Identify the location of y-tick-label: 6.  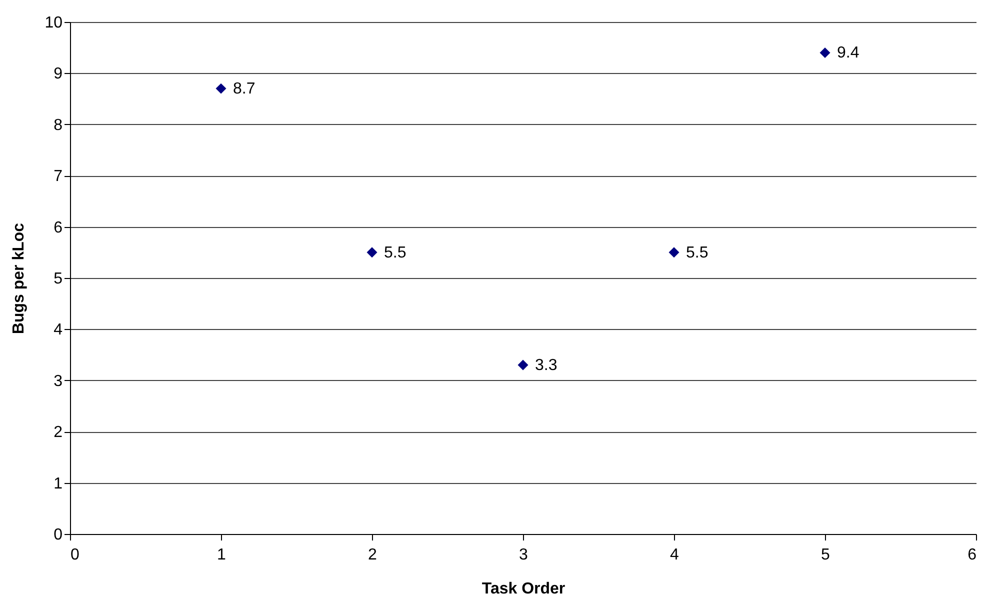
(58, 227).